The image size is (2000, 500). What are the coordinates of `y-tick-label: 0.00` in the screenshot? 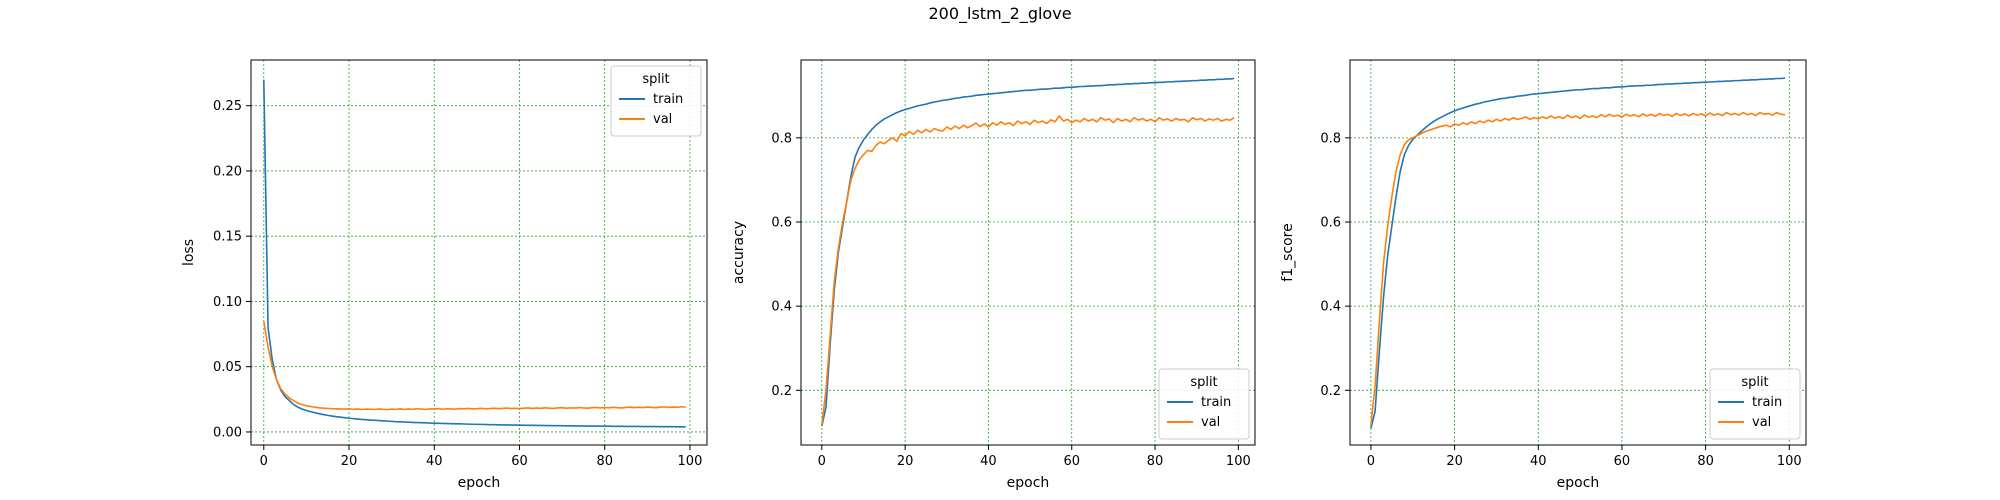 It's located at (227, 432).